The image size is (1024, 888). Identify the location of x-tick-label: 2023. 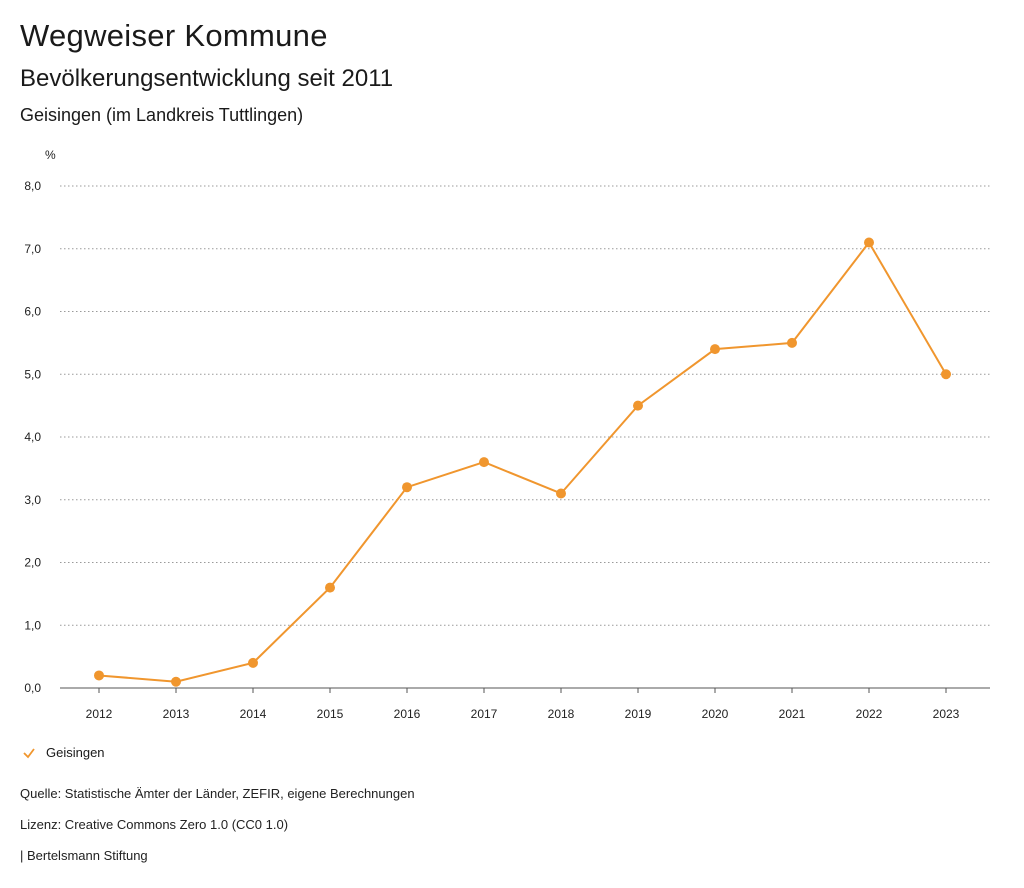
(946, 714).